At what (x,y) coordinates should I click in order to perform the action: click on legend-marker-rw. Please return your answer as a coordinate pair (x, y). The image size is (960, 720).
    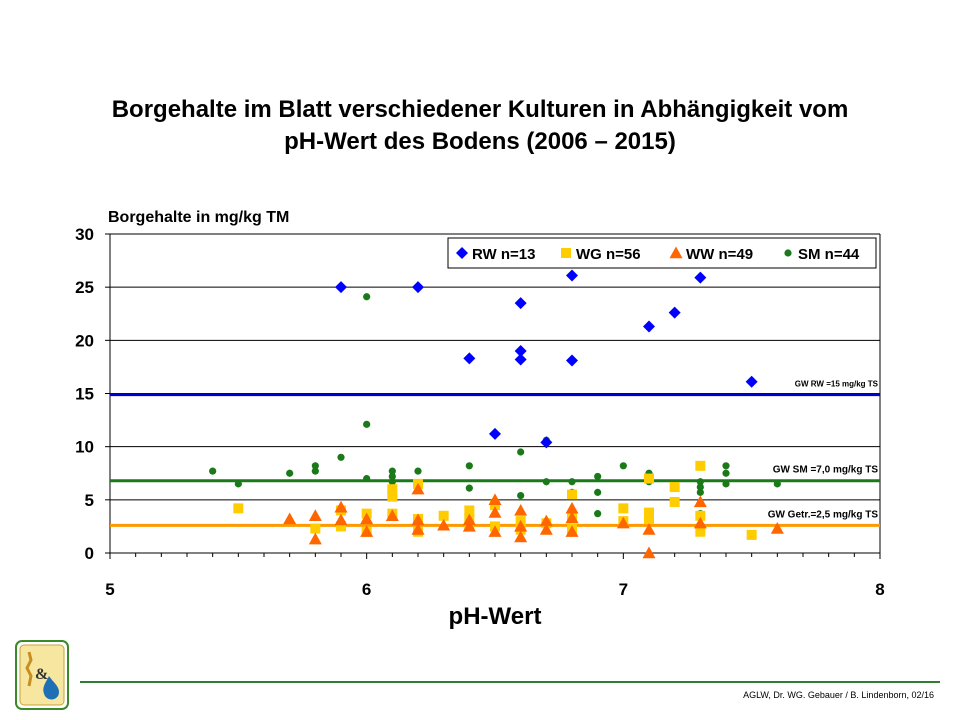
    Looking at the image, I should click on (462, 253).